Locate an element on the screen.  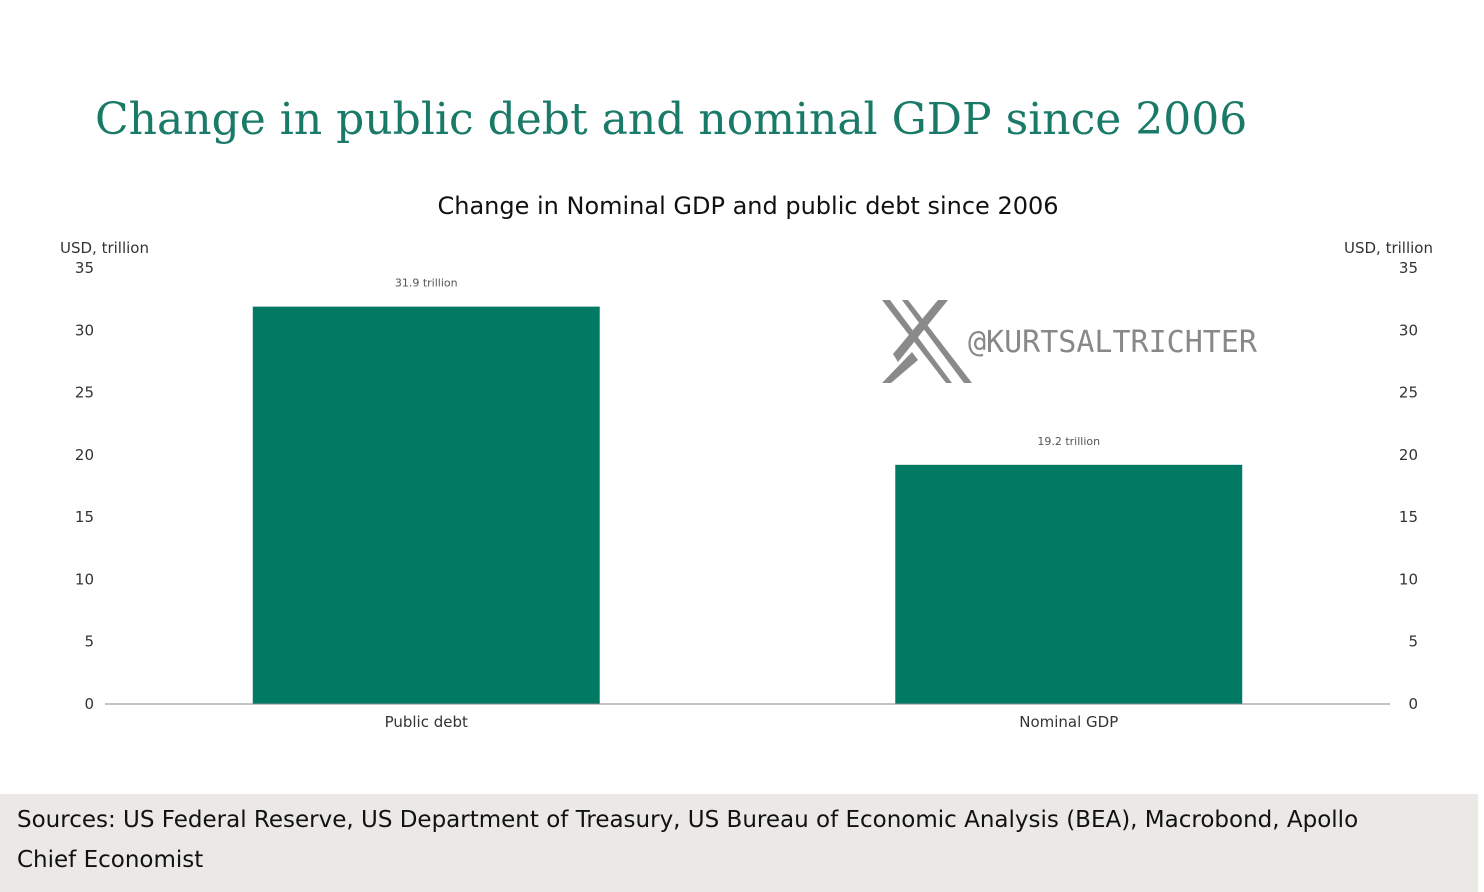
sources-band is located at coordinates (739, 843).